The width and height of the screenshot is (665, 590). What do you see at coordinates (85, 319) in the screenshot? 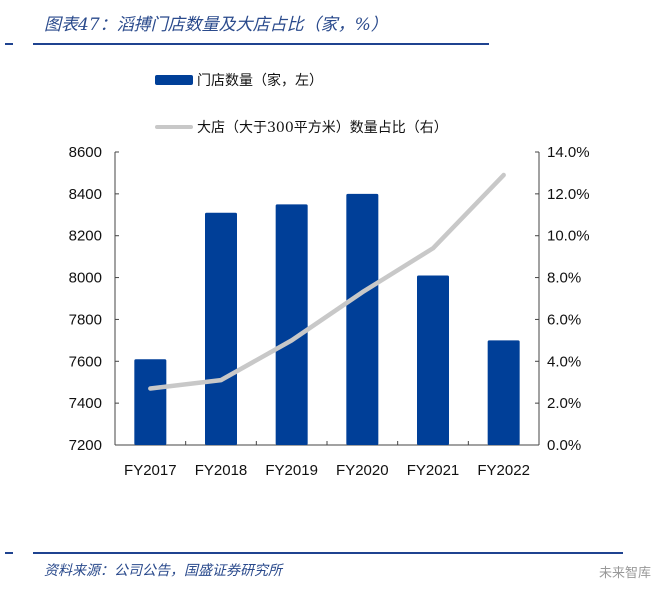
I see `left-tick-label: 7800` at bounding box center [85, 319].